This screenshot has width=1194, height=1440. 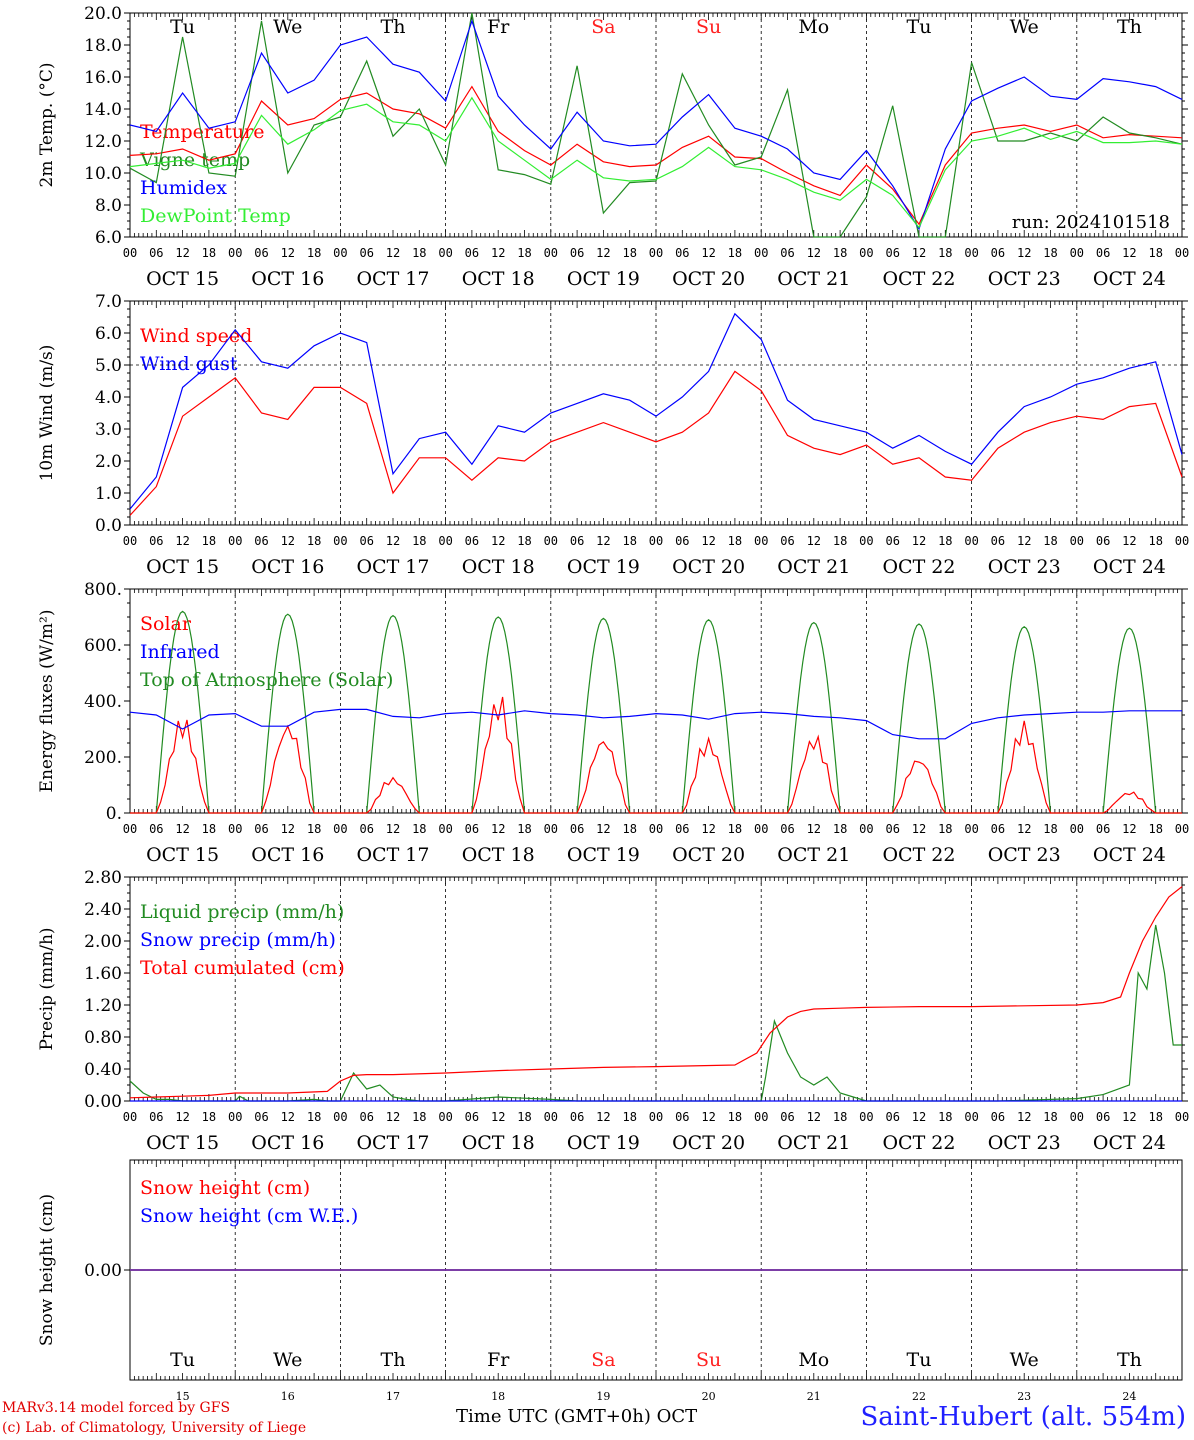 What do you see at coordinates (498, 27) in the screenshot?
I see `weekday-label: Fr` at bounding box center [498, 27].